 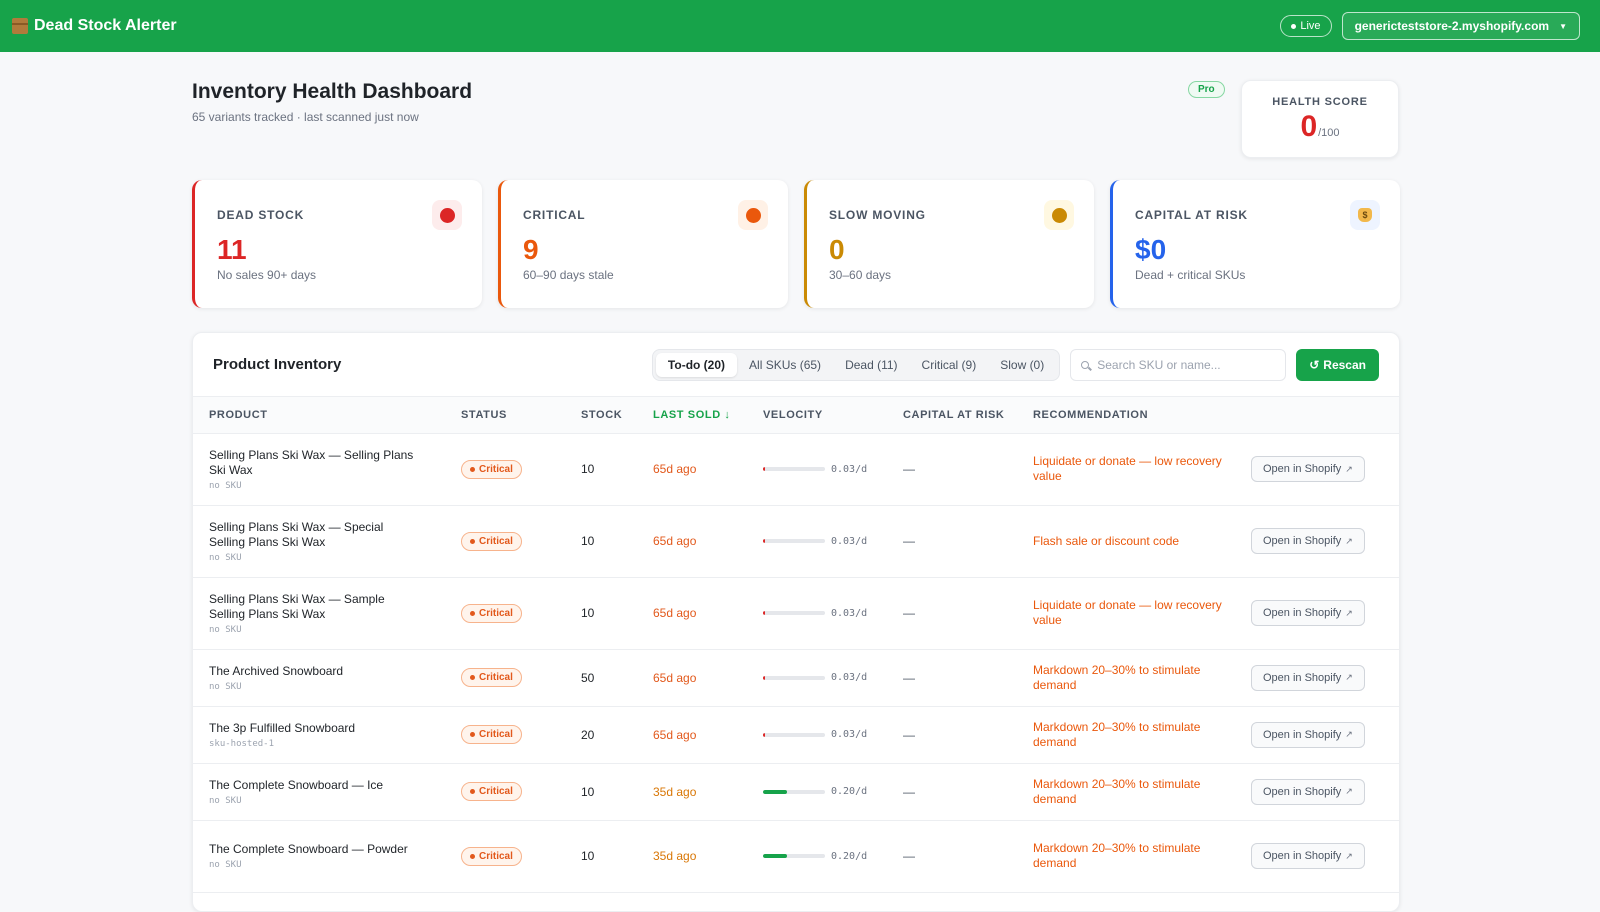 What do you see at coordinates (1452, 26) in the screenshot?
I see `store-name: genericteststore-2.myshopify.com` at bounding box center [1452, 26].